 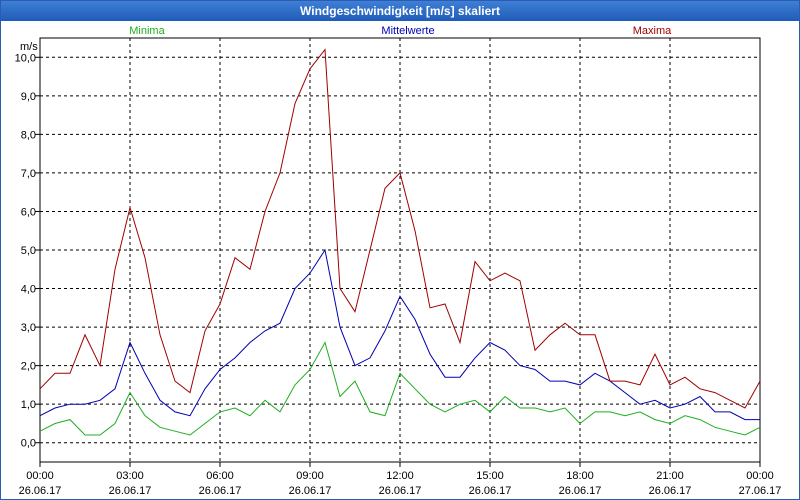 What do you see at coordinates (670, 476) in the screenshot?
I see `x-tick-time: 21:00` at bounding box center [670, 476].